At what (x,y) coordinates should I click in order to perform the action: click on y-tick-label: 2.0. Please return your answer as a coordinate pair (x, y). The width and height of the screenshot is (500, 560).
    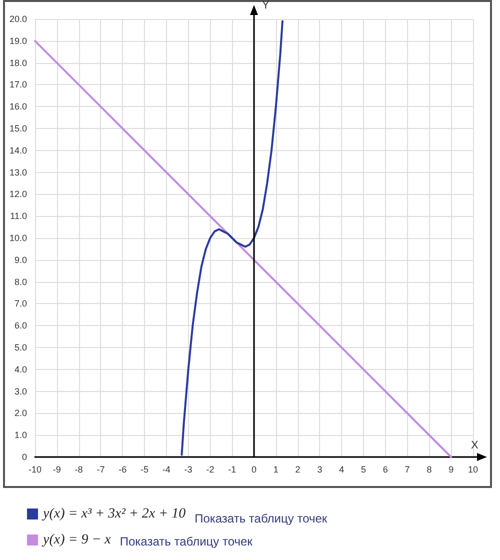
    Looking at the image, I should click on (20, 413).